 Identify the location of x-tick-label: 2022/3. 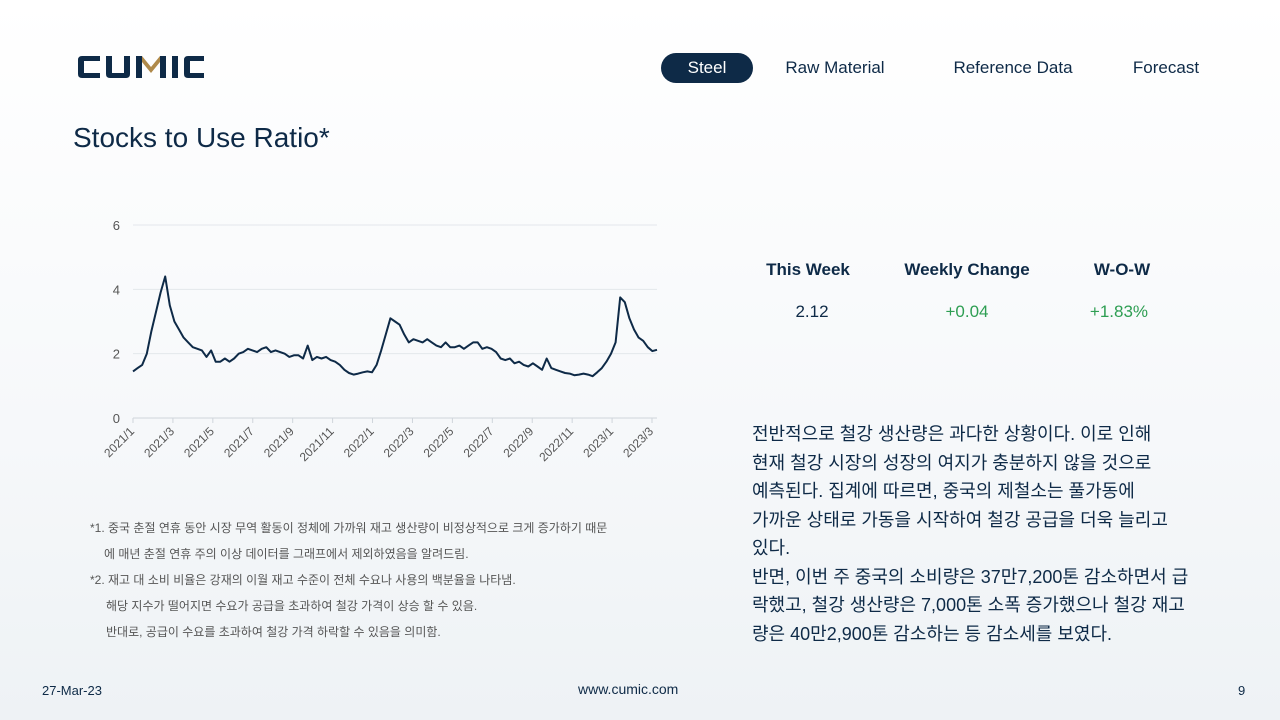
(399, 442).